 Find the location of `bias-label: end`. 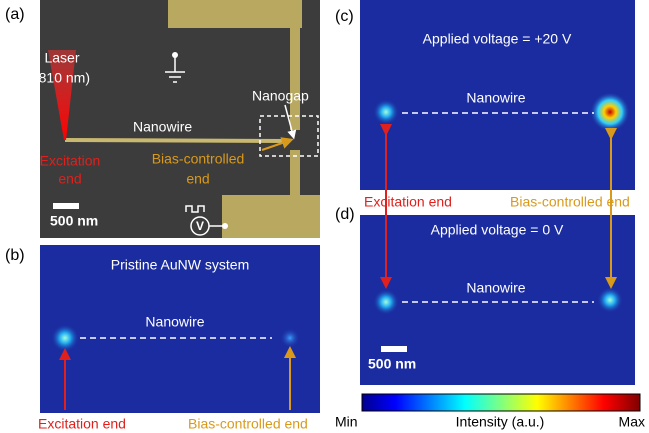

bias-label: end is located at coordinates (197, 179).